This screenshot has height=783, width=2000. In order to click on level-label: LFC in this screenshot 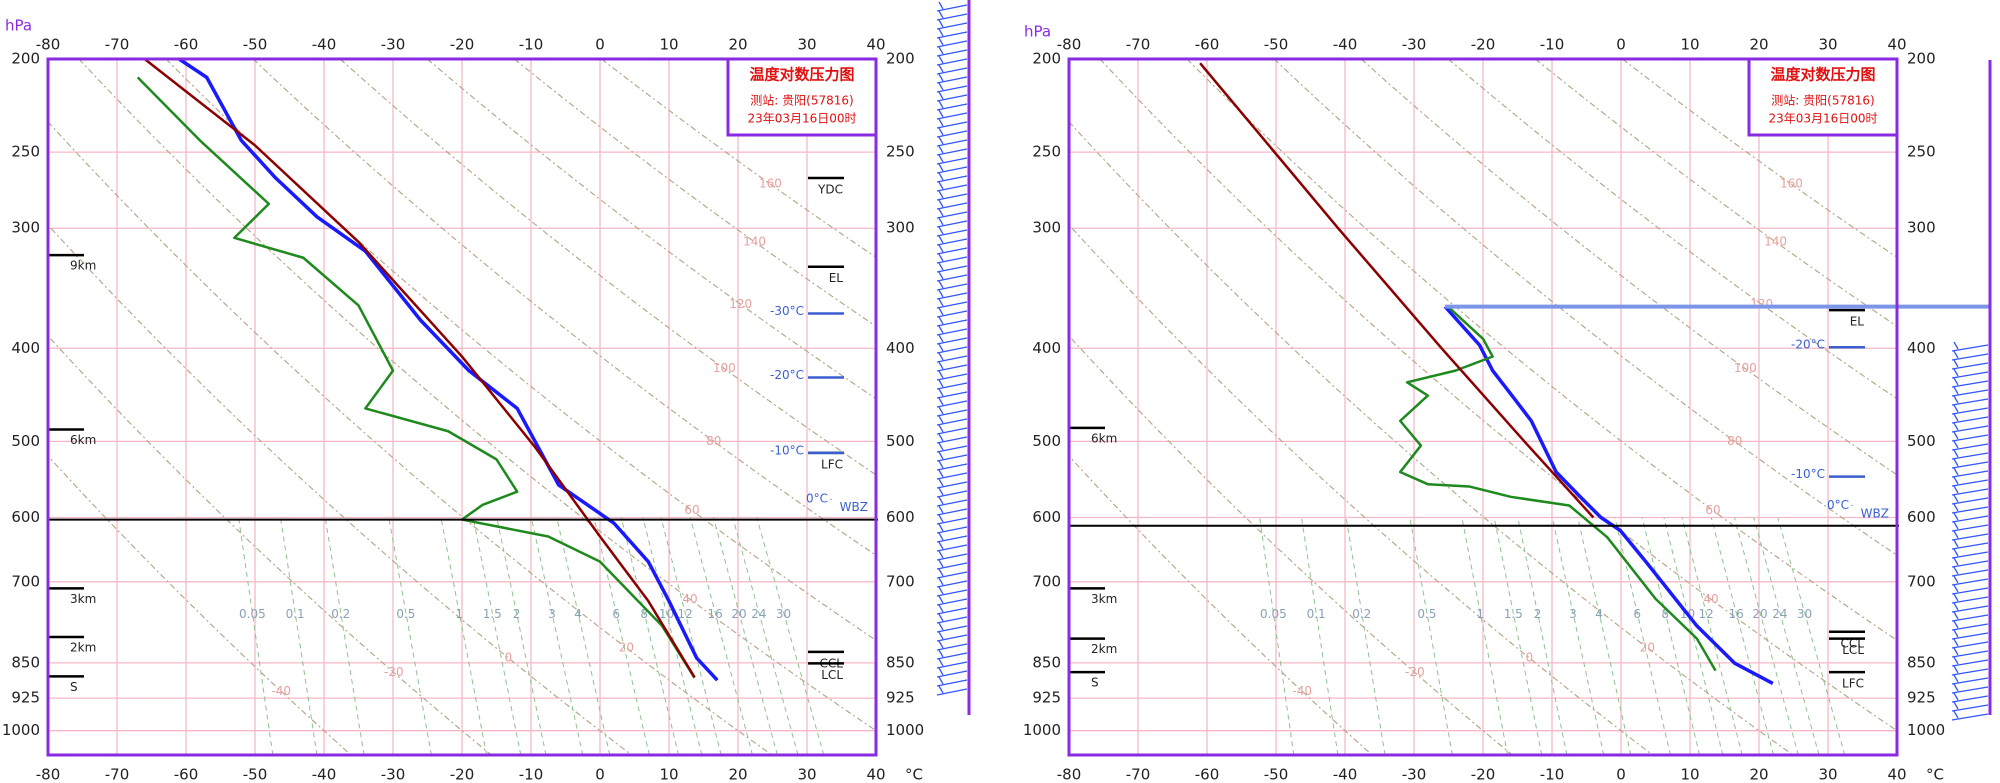, I will do `click(1853, 684)`.